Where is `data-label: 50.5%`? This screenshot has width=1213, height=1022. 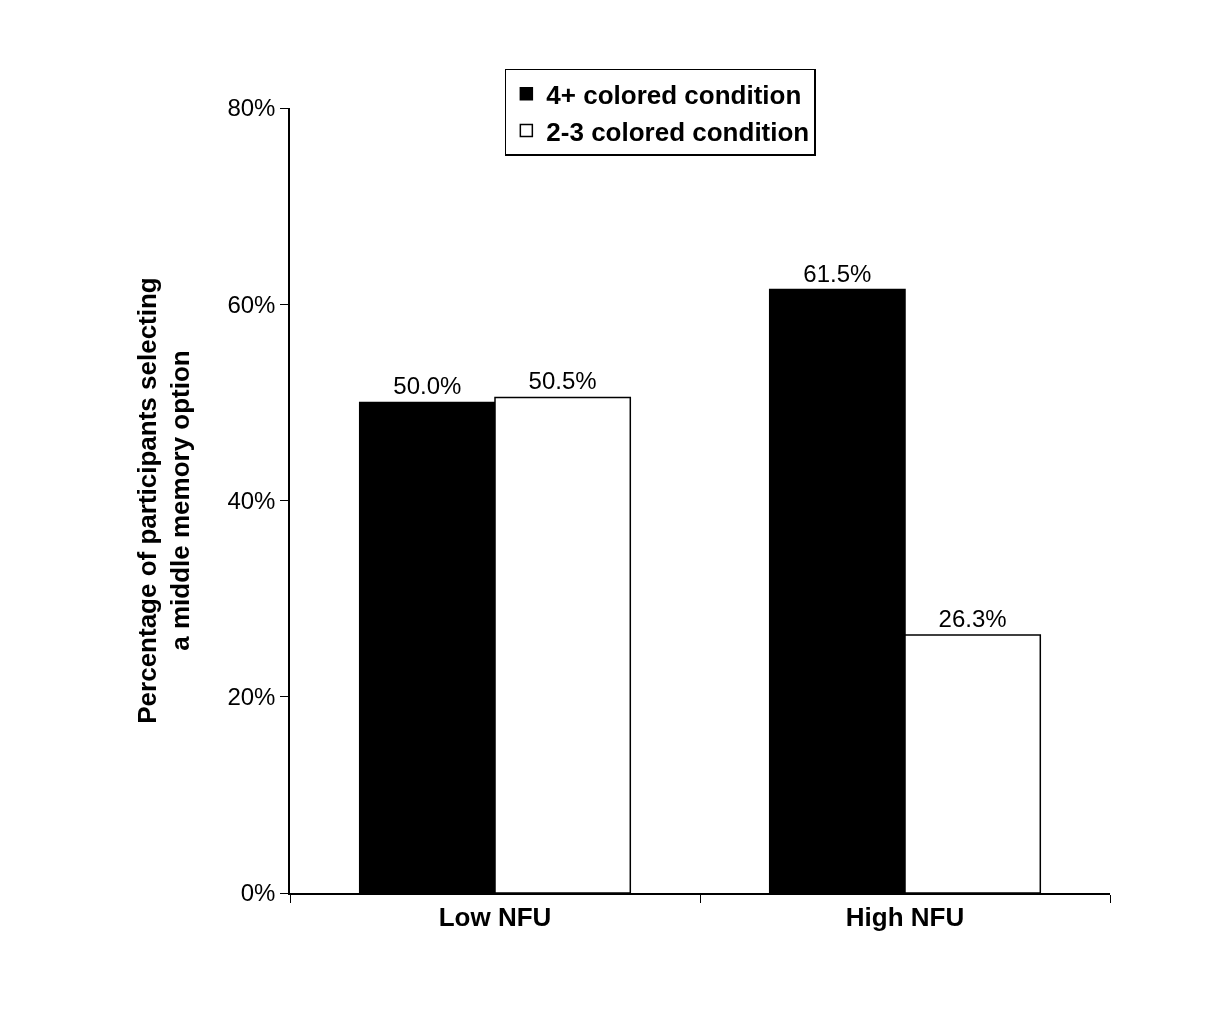
data-label: 50.5% is located at coordinates (562, 381).